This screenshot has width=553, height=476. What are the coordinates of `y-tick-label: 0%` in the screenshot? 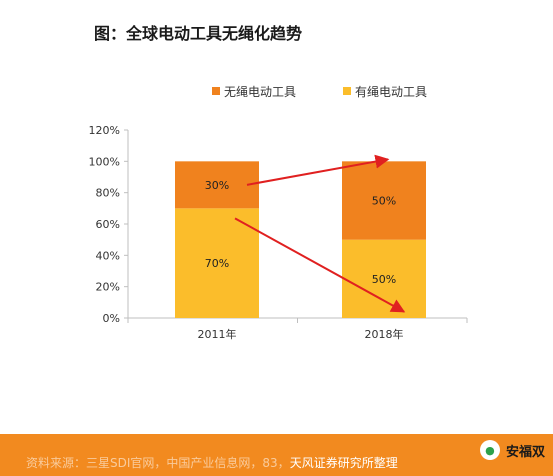 It's located at (111, 318).